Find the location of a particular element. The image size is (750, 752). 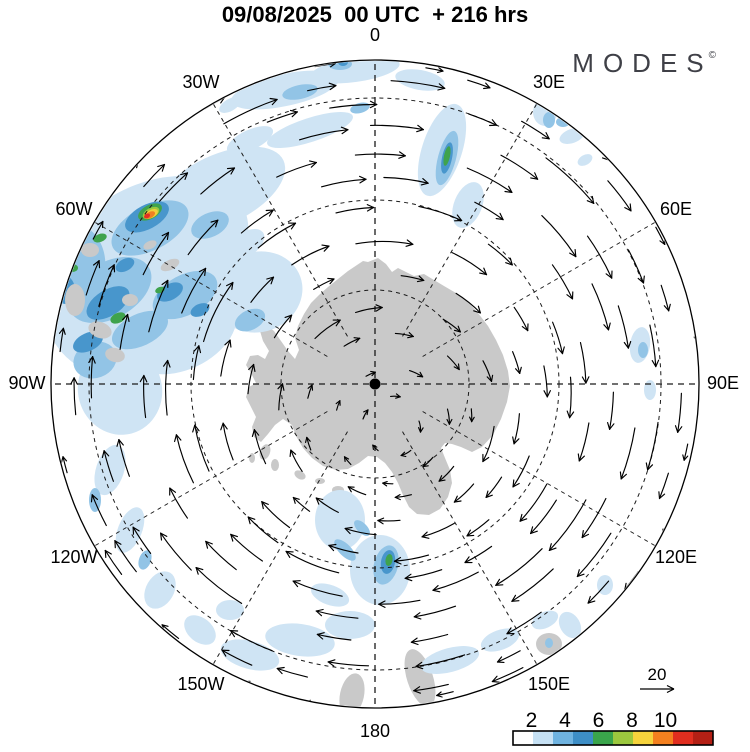

colorbar-scale-label: 2 is located at coordinates (532, 720).